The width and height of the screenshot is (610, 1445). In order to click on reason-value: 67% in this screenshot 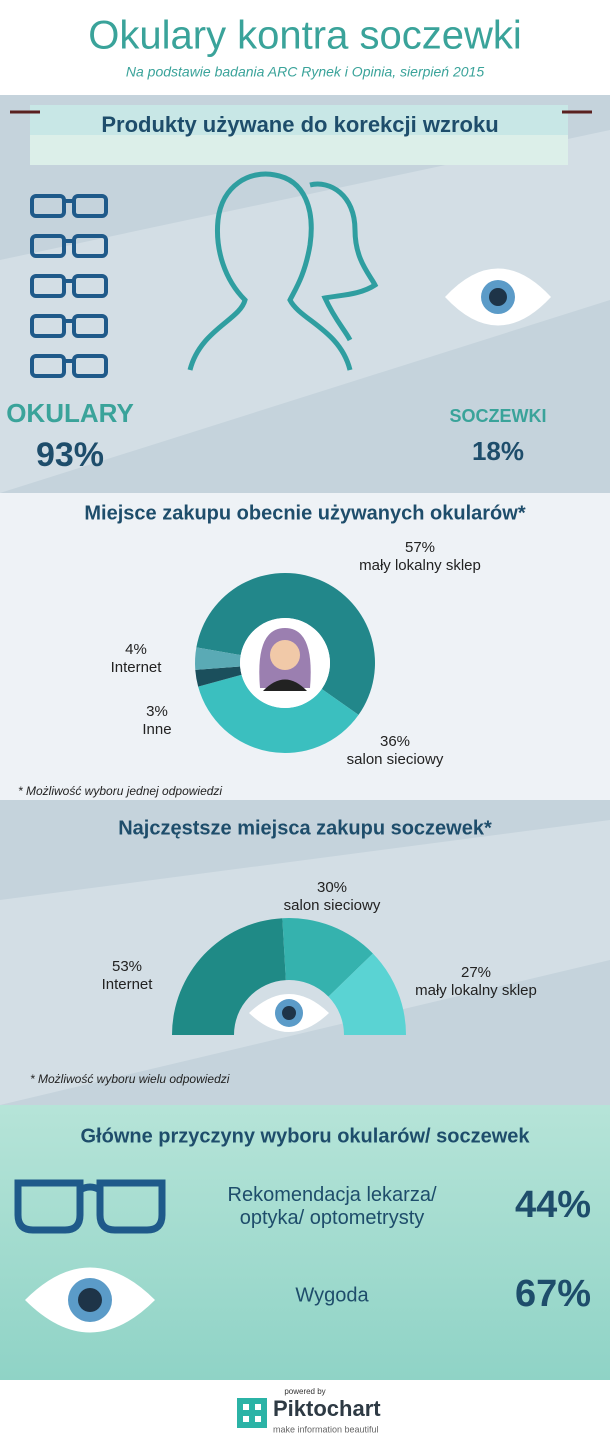, I will do `click(553, 1294)`.